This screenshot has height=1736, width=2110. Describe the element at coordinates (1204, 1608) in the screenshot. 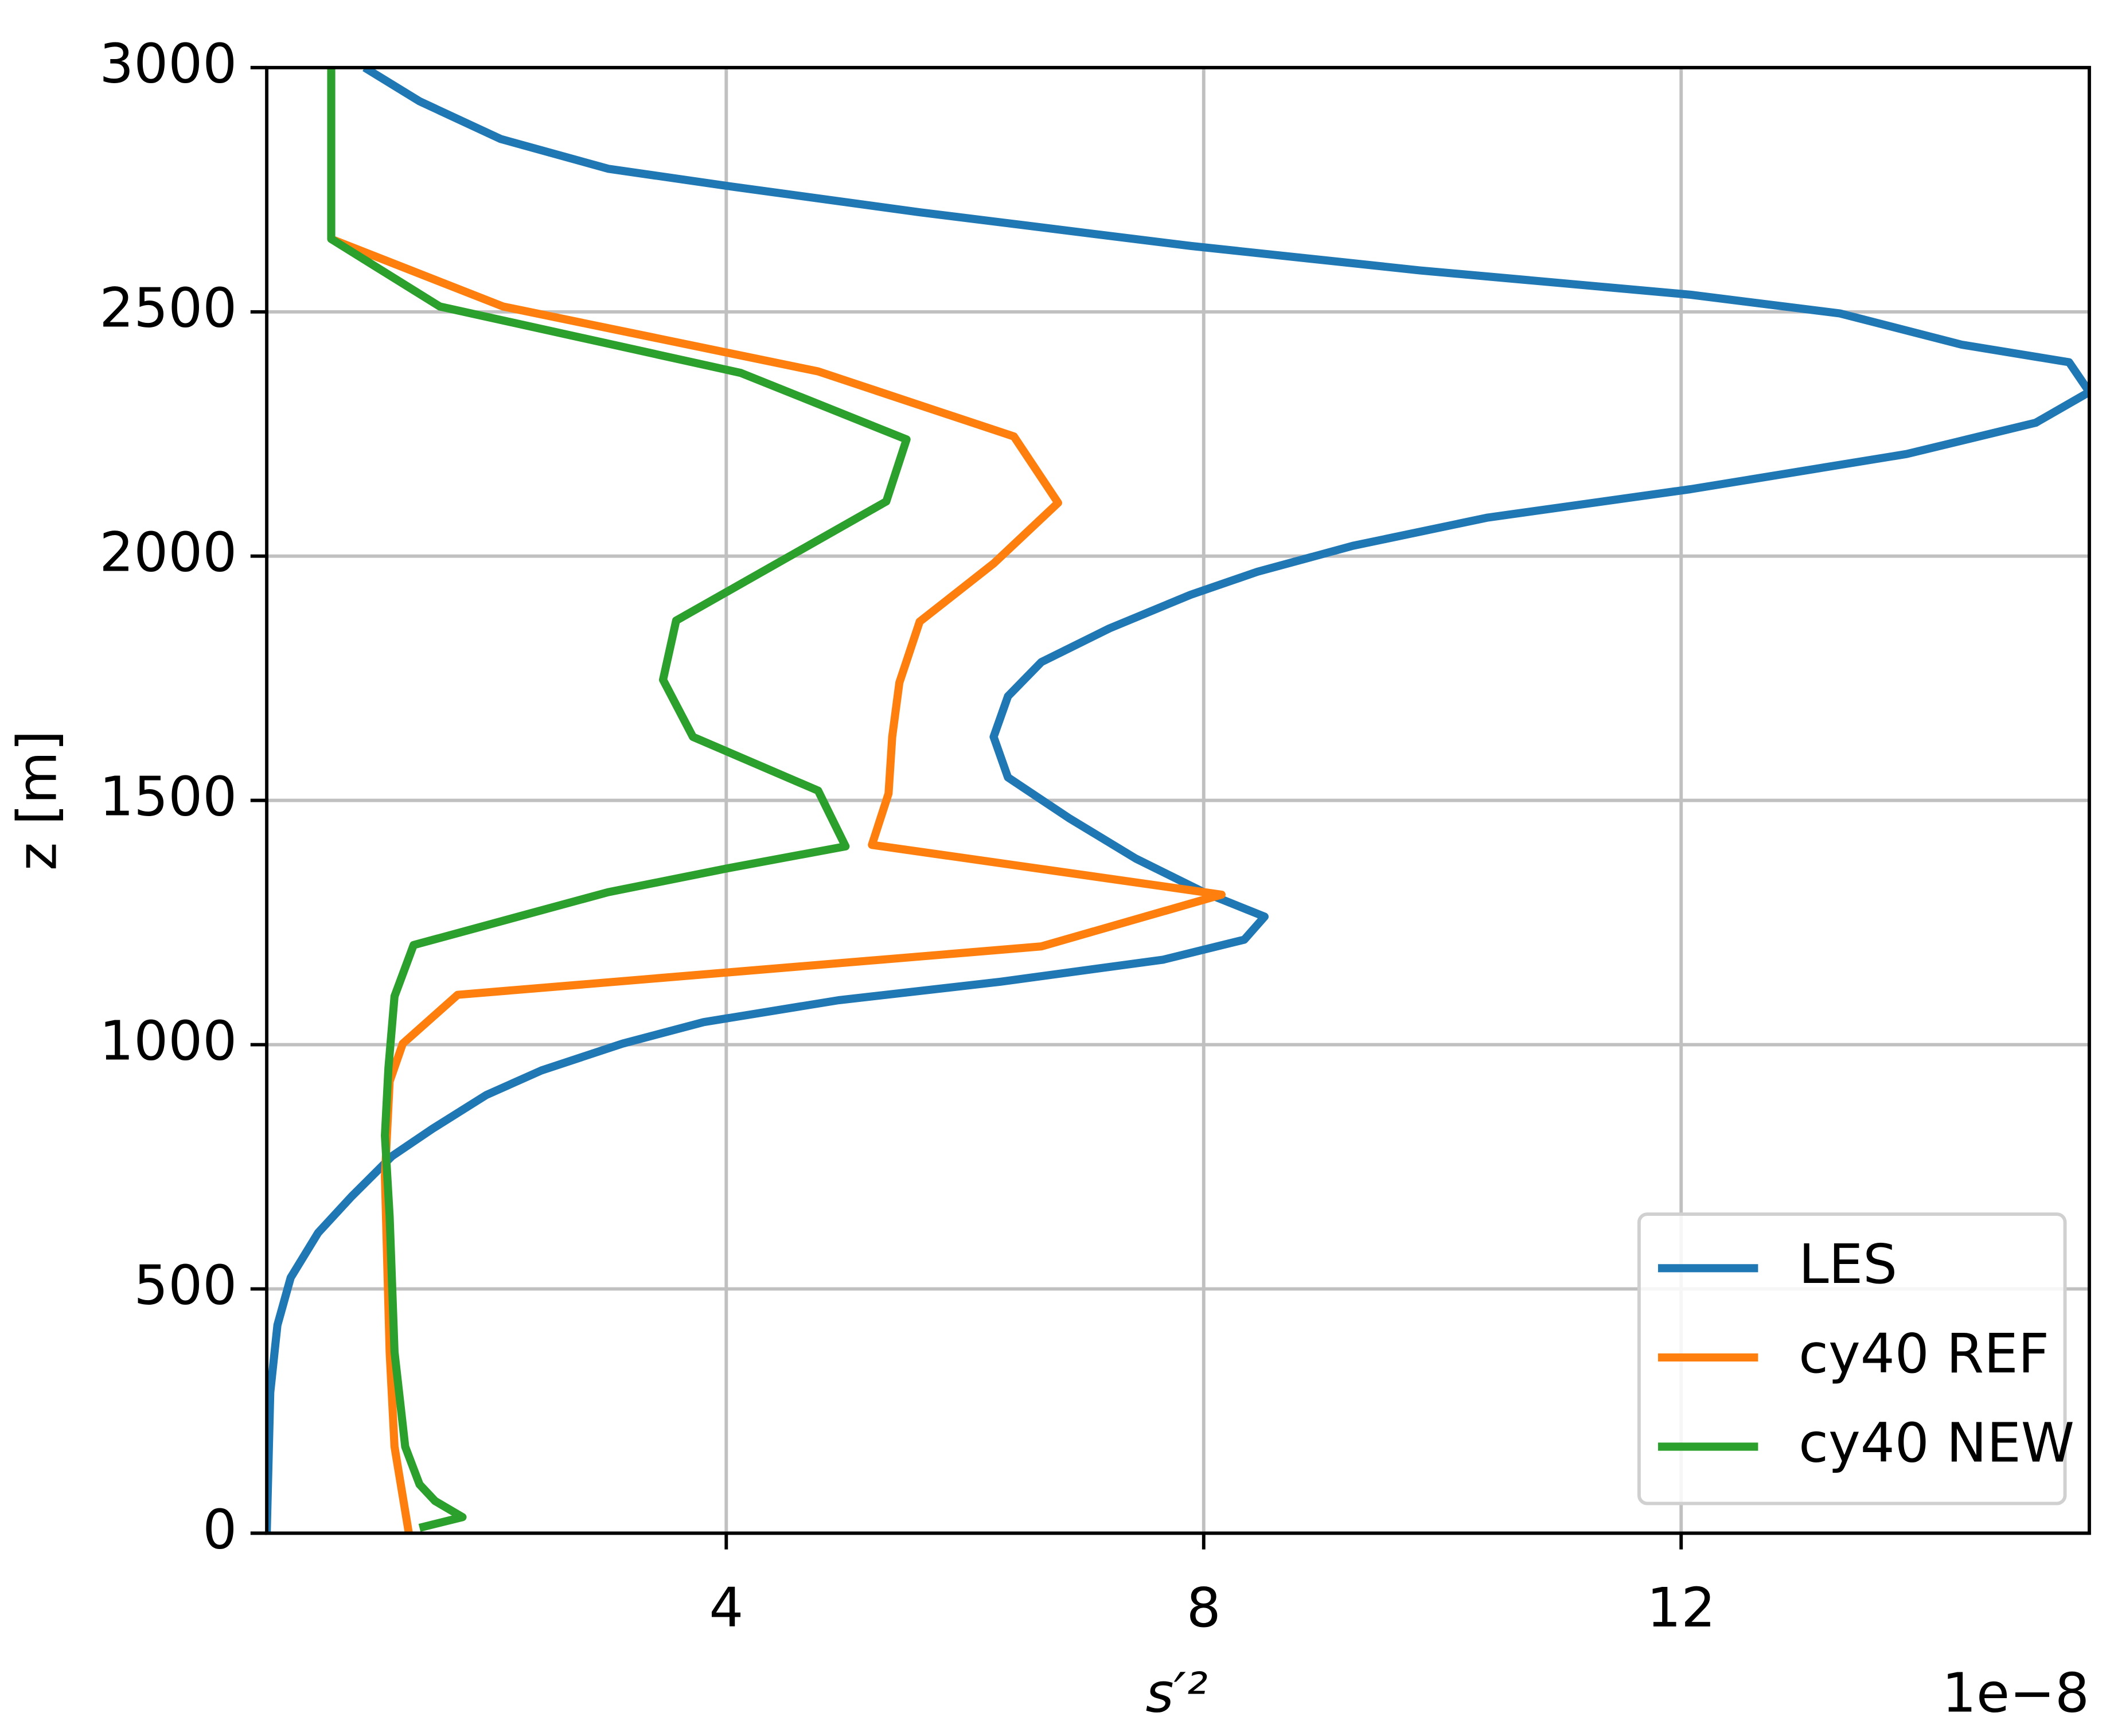

I see `x-tick-label: 8` at that location.